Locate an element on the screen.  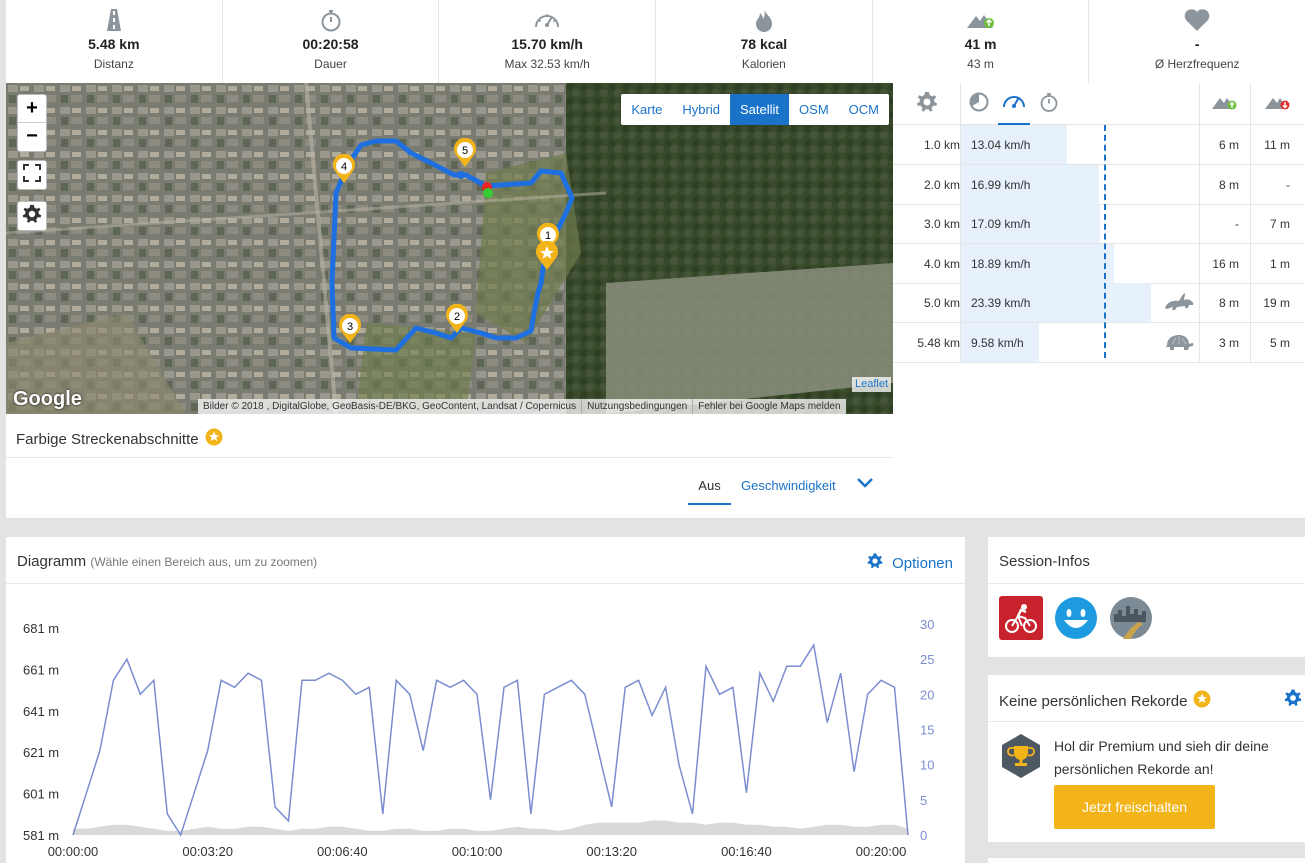
records-settings-button is located at coordinates (1293, 700).